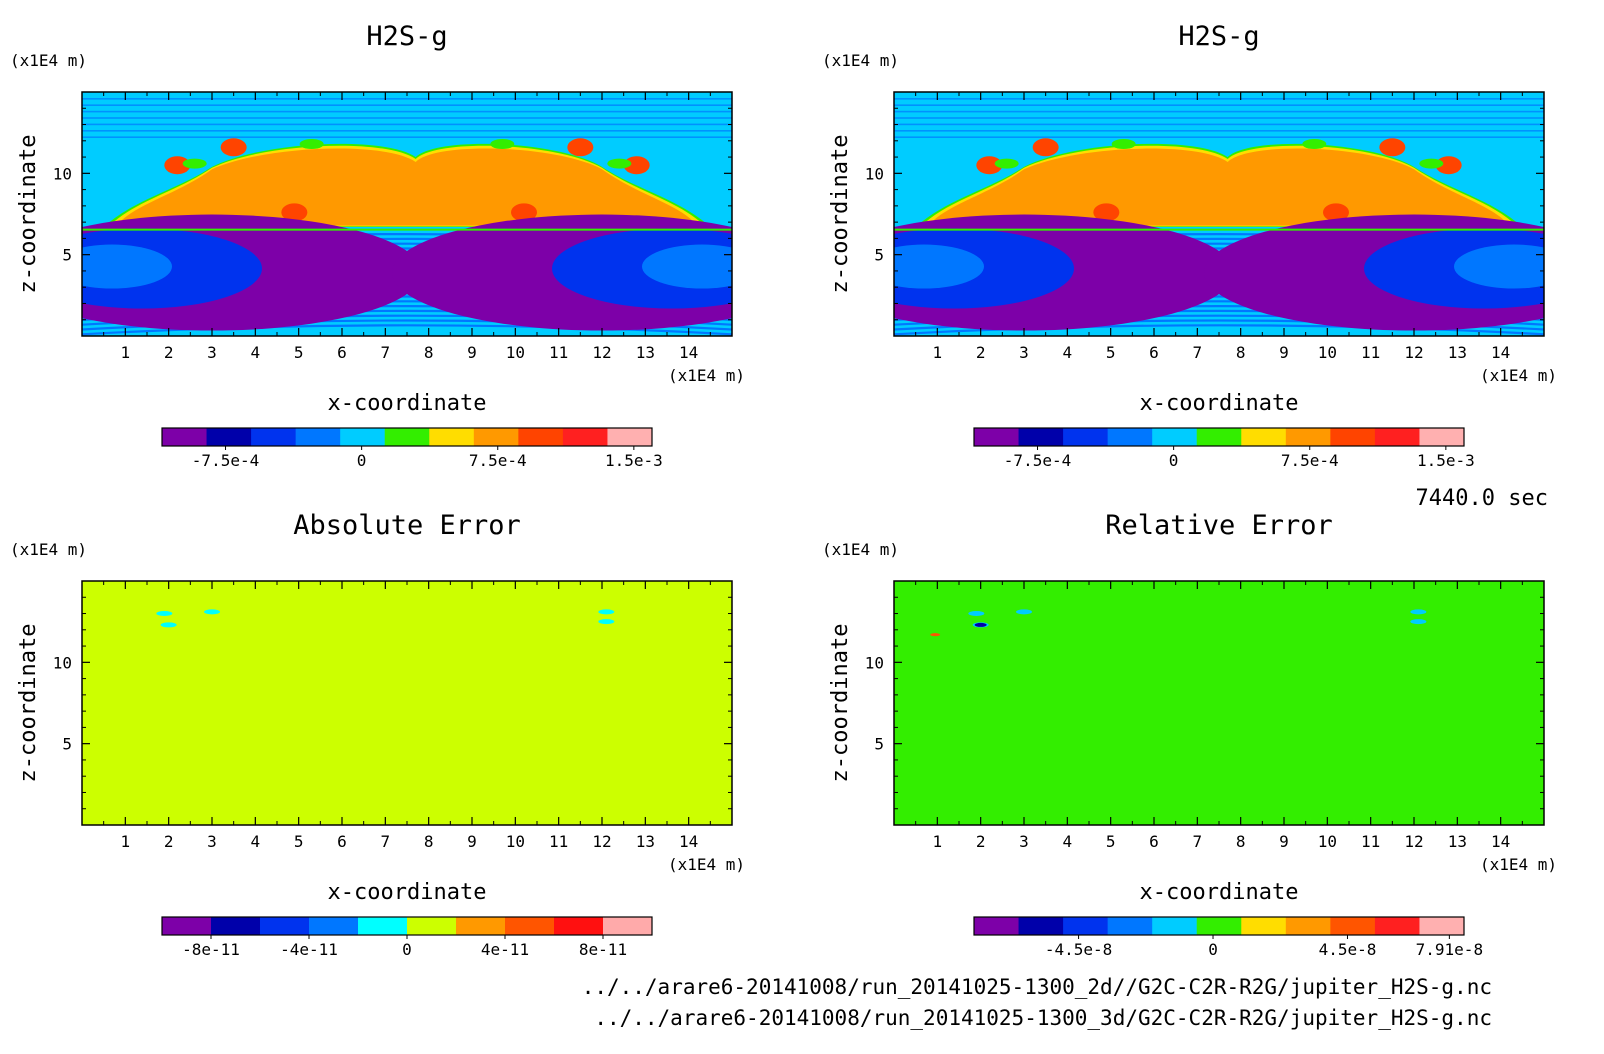 This screenshot has height=1054, width=1604. I want to click on x-tick-label: 5, so click(299, 352).